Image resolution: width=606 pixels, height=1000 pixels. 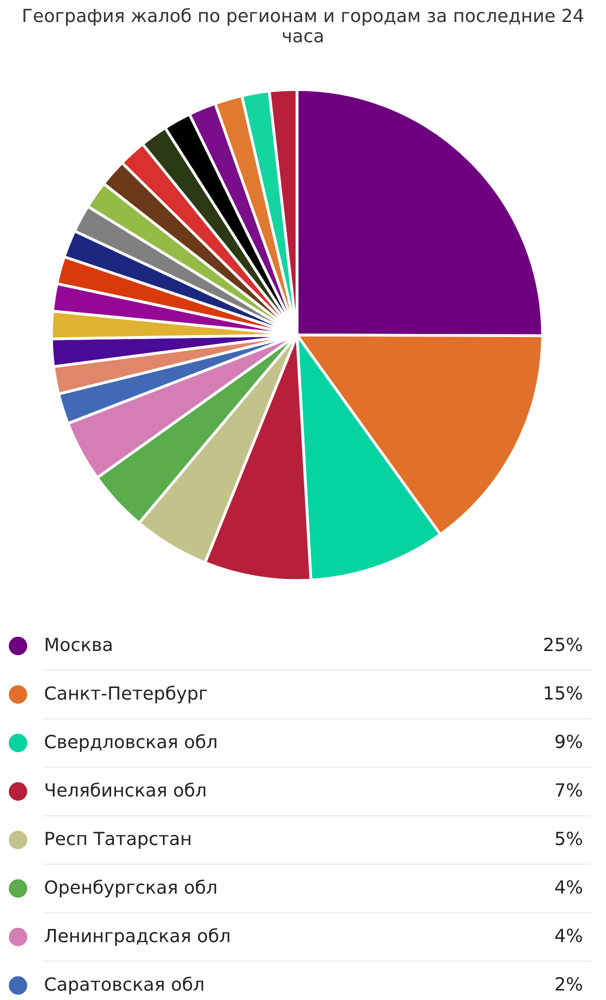 I want to click on legend-label: Челябинская обл, so click(x=126, y=789).